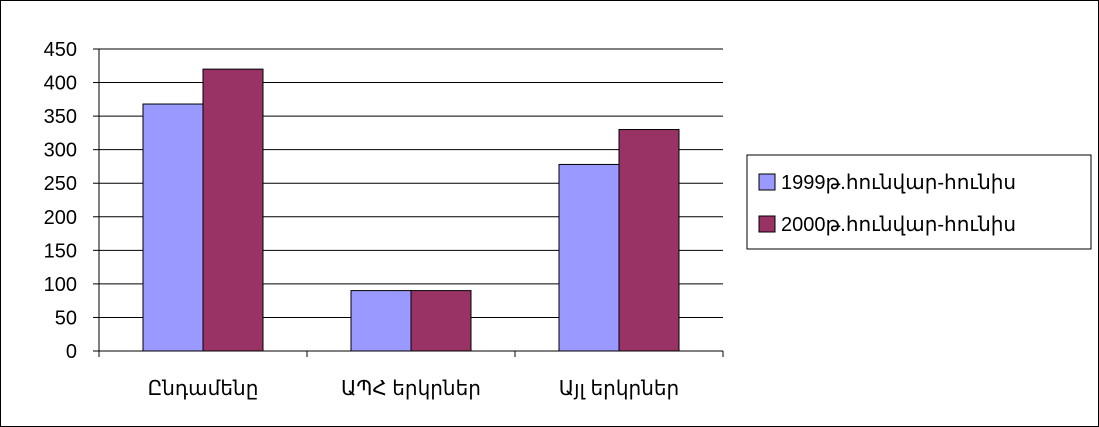 The width and height of the screenshot is (1099, 427). I want to click on category-label: Այլ երկրներ, so click(619, 389).